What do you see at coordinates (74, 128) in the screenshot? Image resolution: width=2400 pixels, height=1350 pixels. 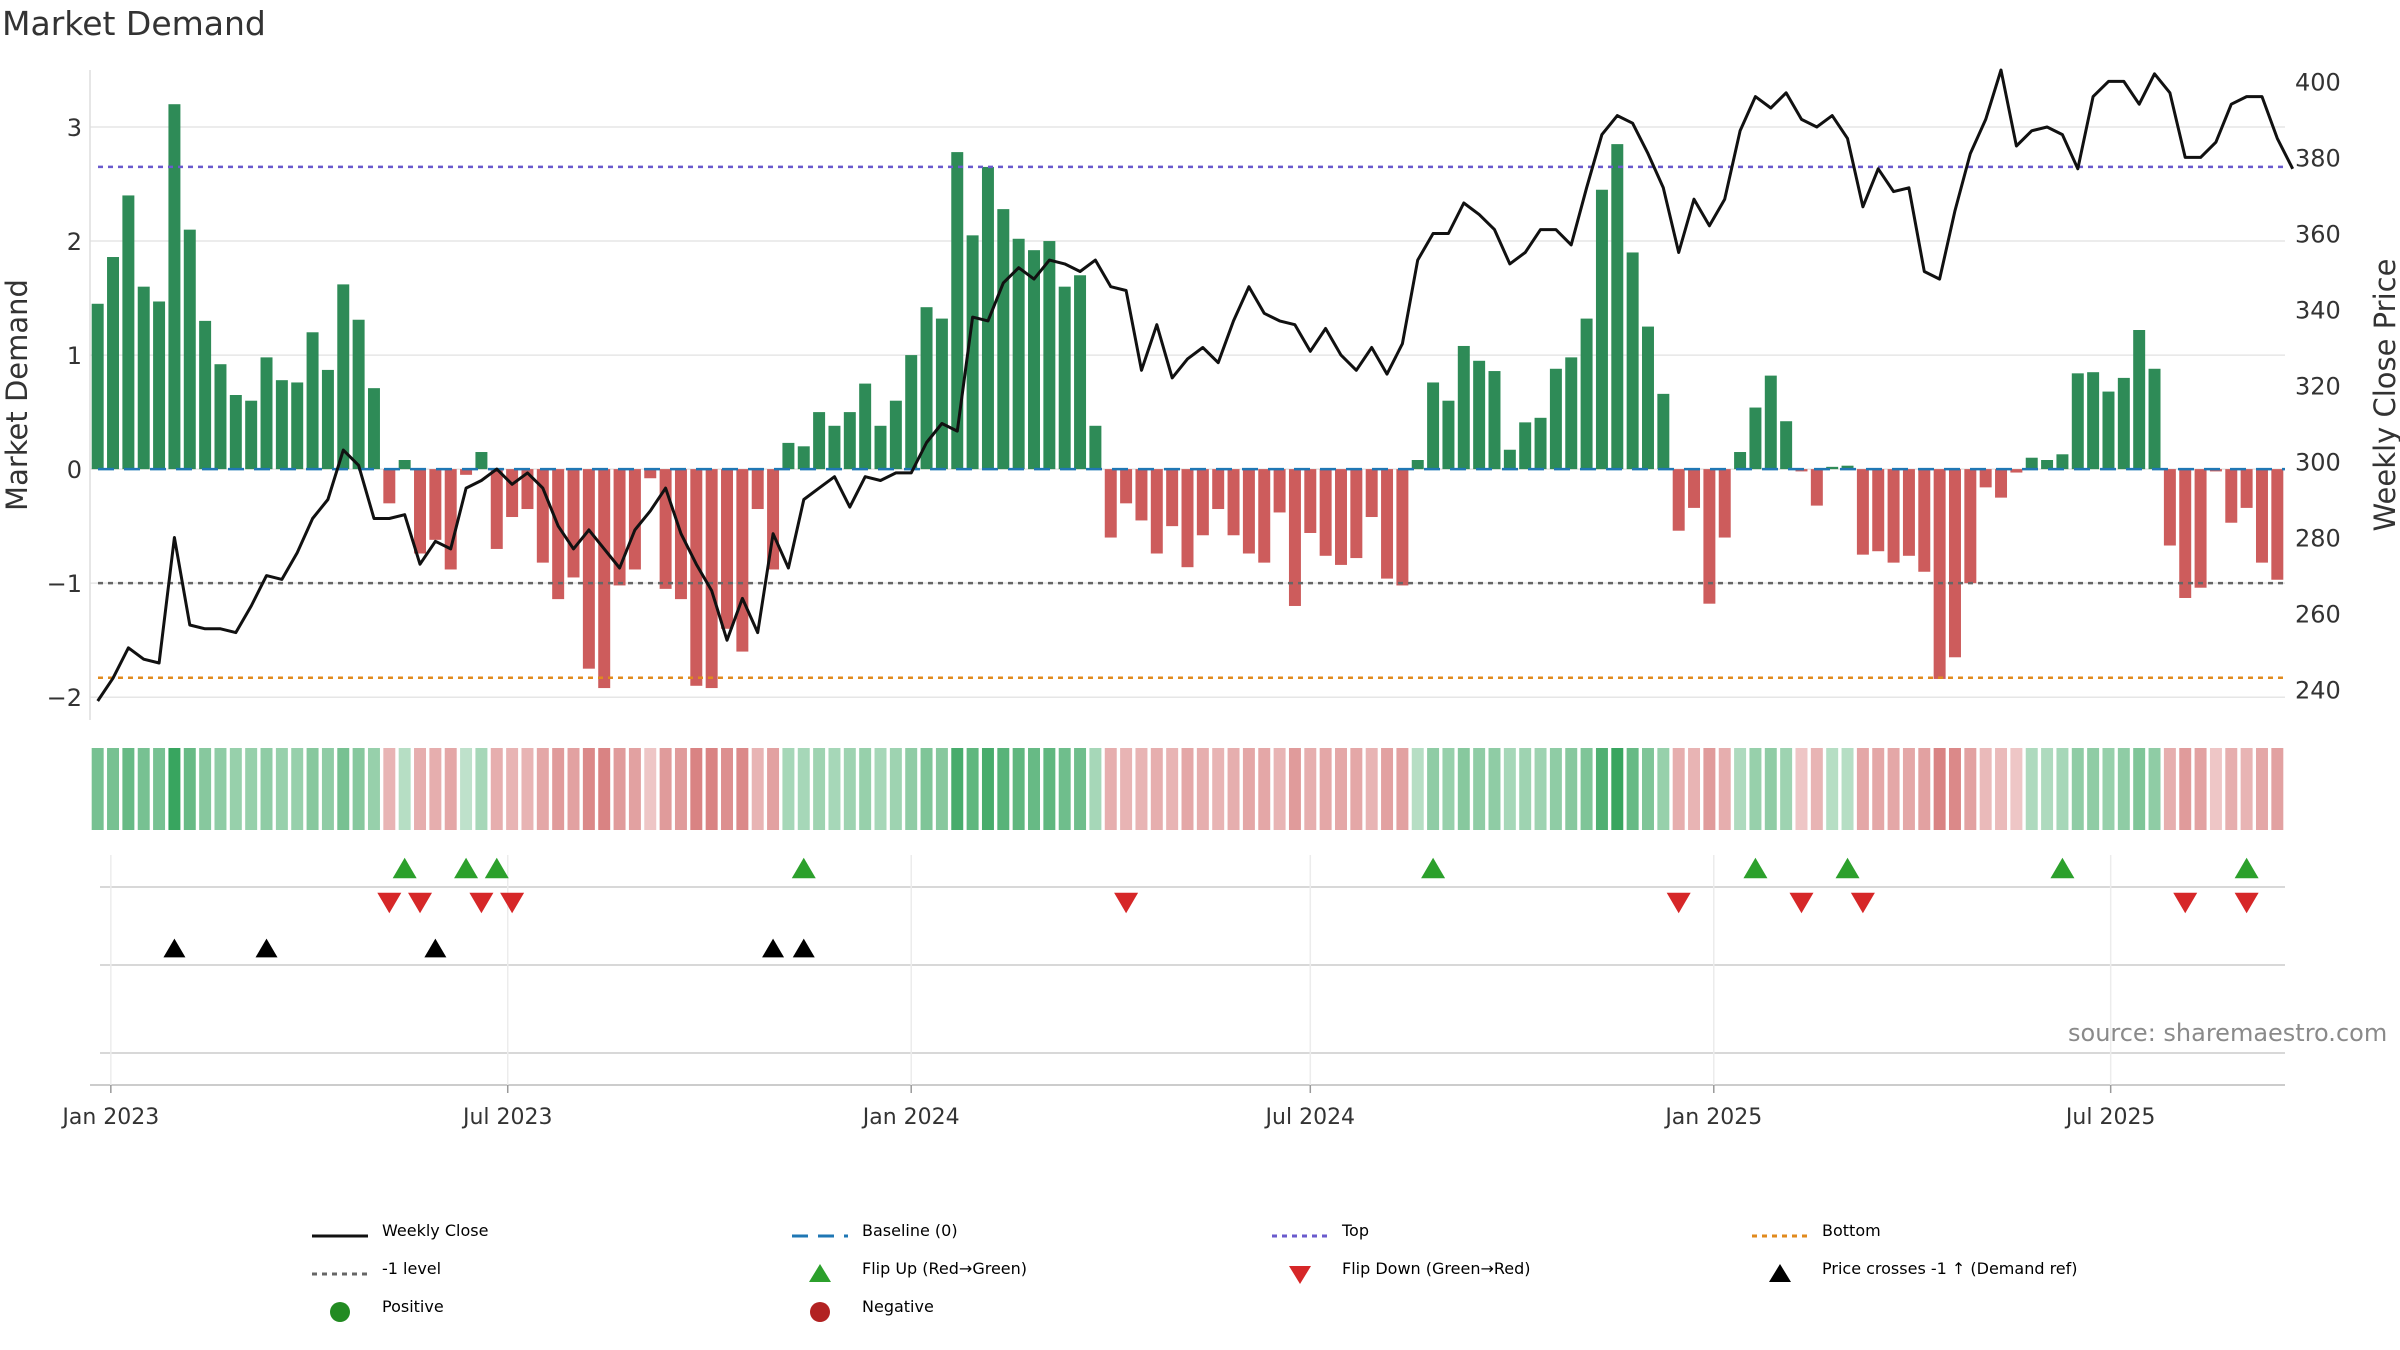 I see `y-tick-label: 3` at bounding box center [74, 128].